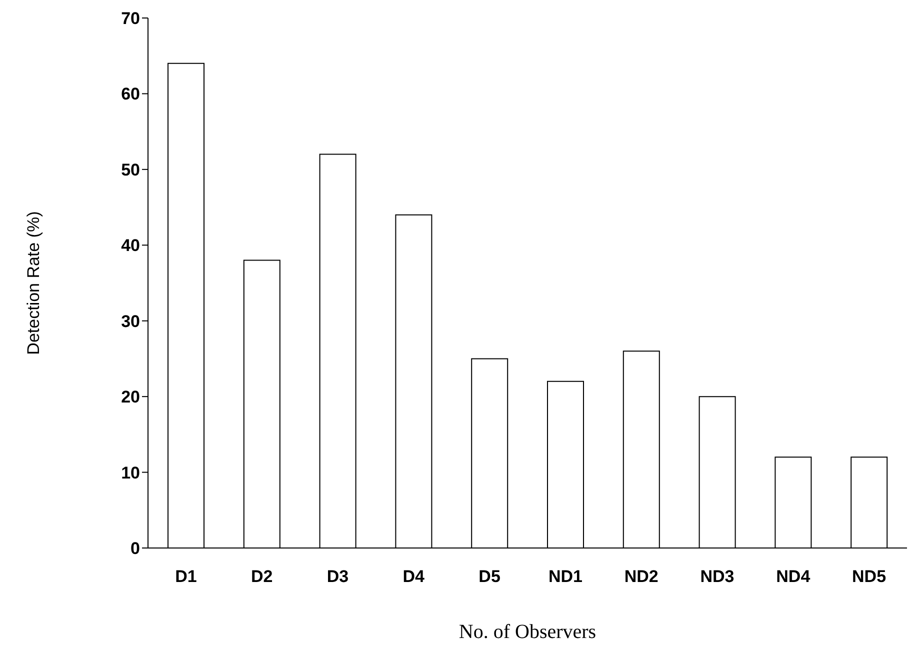  What do you see at coordinates (261, 576) in the screenshot?
I see `x-tick-label: D2` at bounding box center [261, 576].